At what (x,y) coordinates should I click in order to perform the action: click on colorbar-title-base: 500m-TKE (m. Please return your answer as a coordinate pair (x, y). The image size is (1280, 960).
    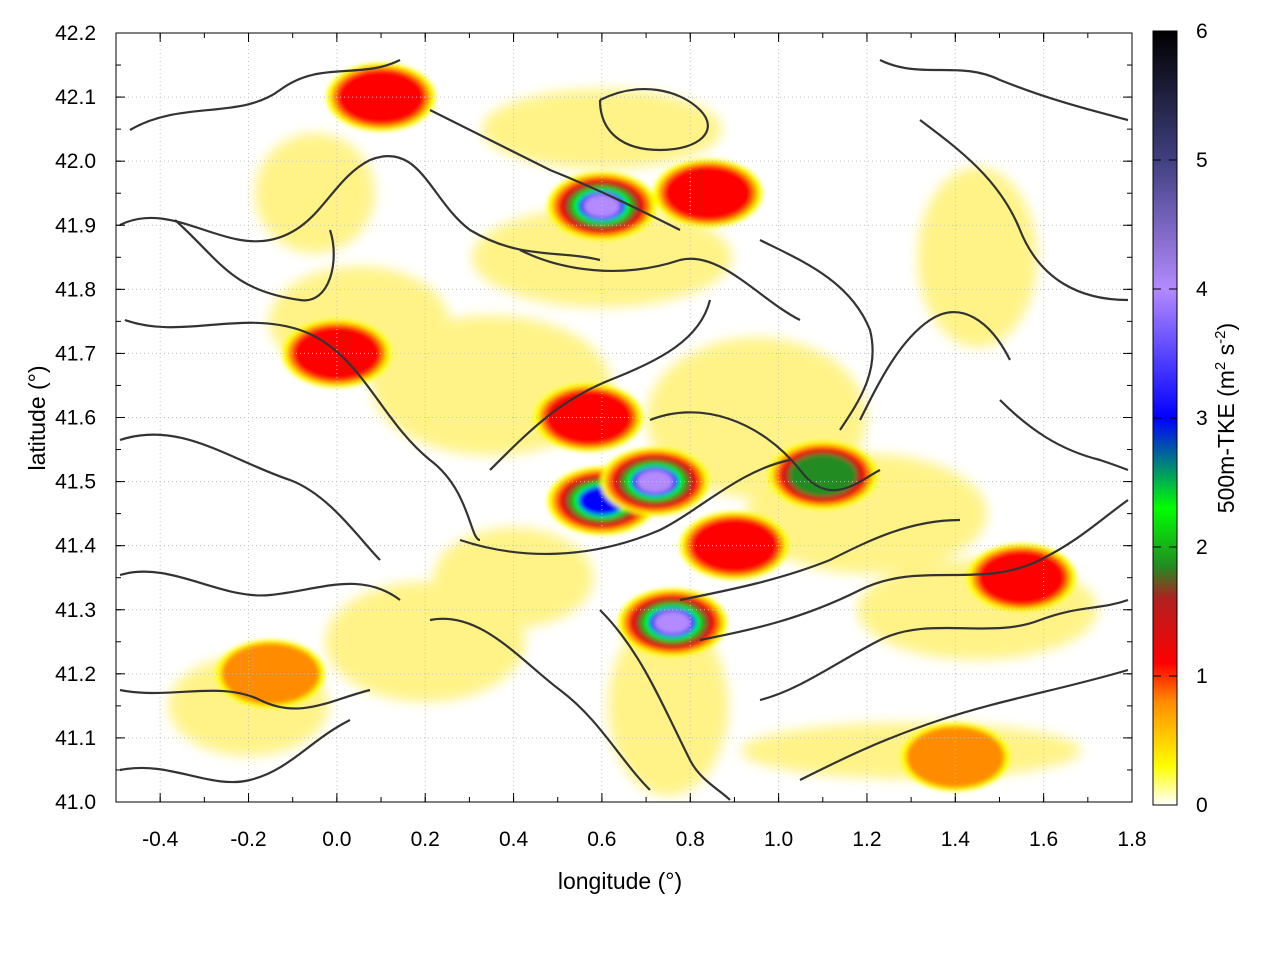
    Looking at the image, I should click on (1226, 441).